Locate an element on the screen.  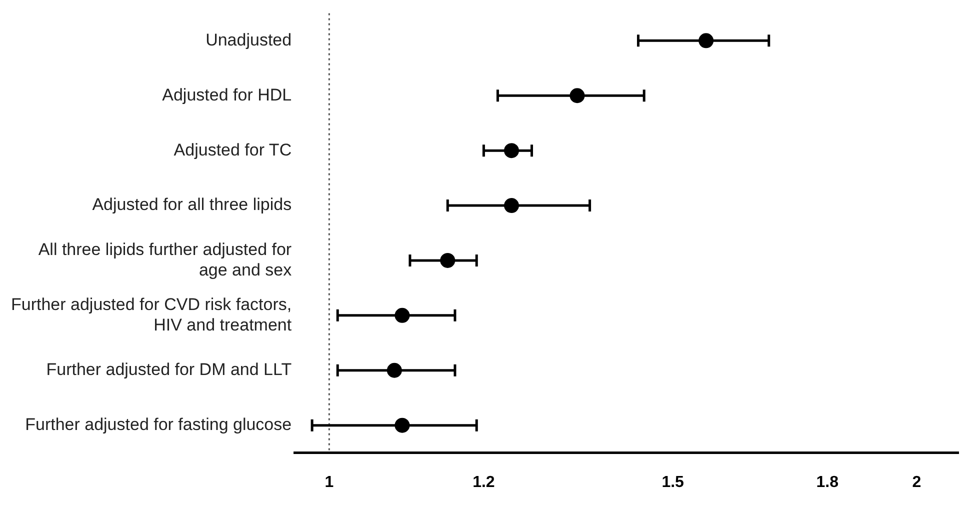
y-tick-label: Adjusted for all three lipids is located at coordinates (192, 204).